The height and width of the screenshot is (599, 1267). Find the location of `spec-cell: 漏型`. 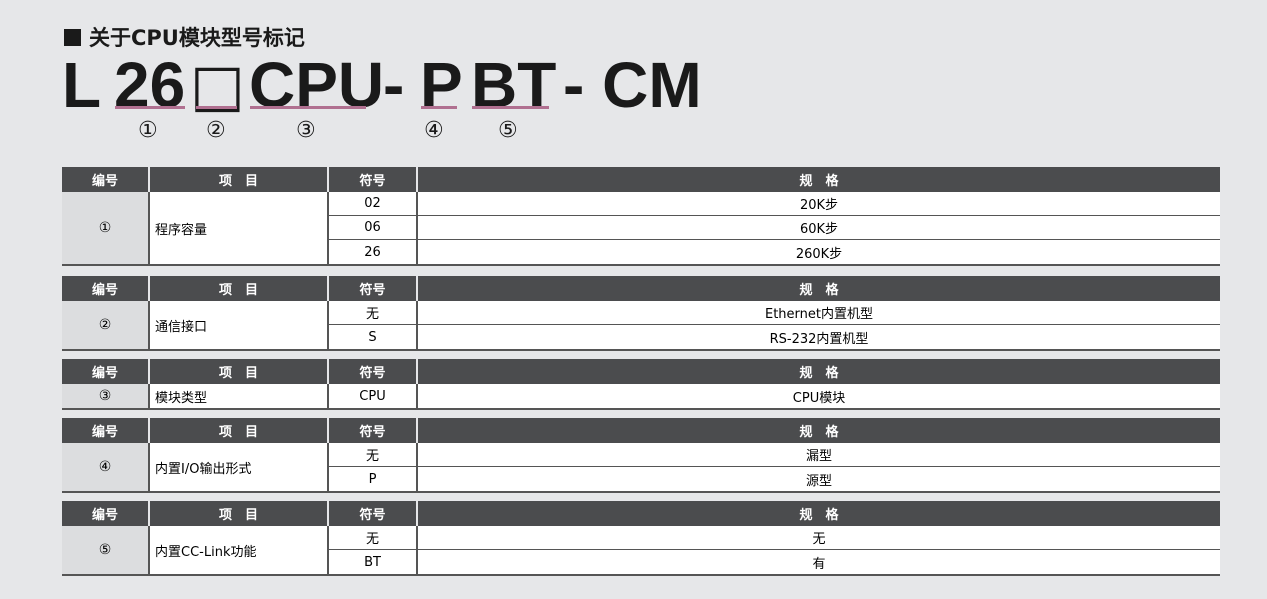

spec-cell: 漏型 is located at coordinates (818, 456).